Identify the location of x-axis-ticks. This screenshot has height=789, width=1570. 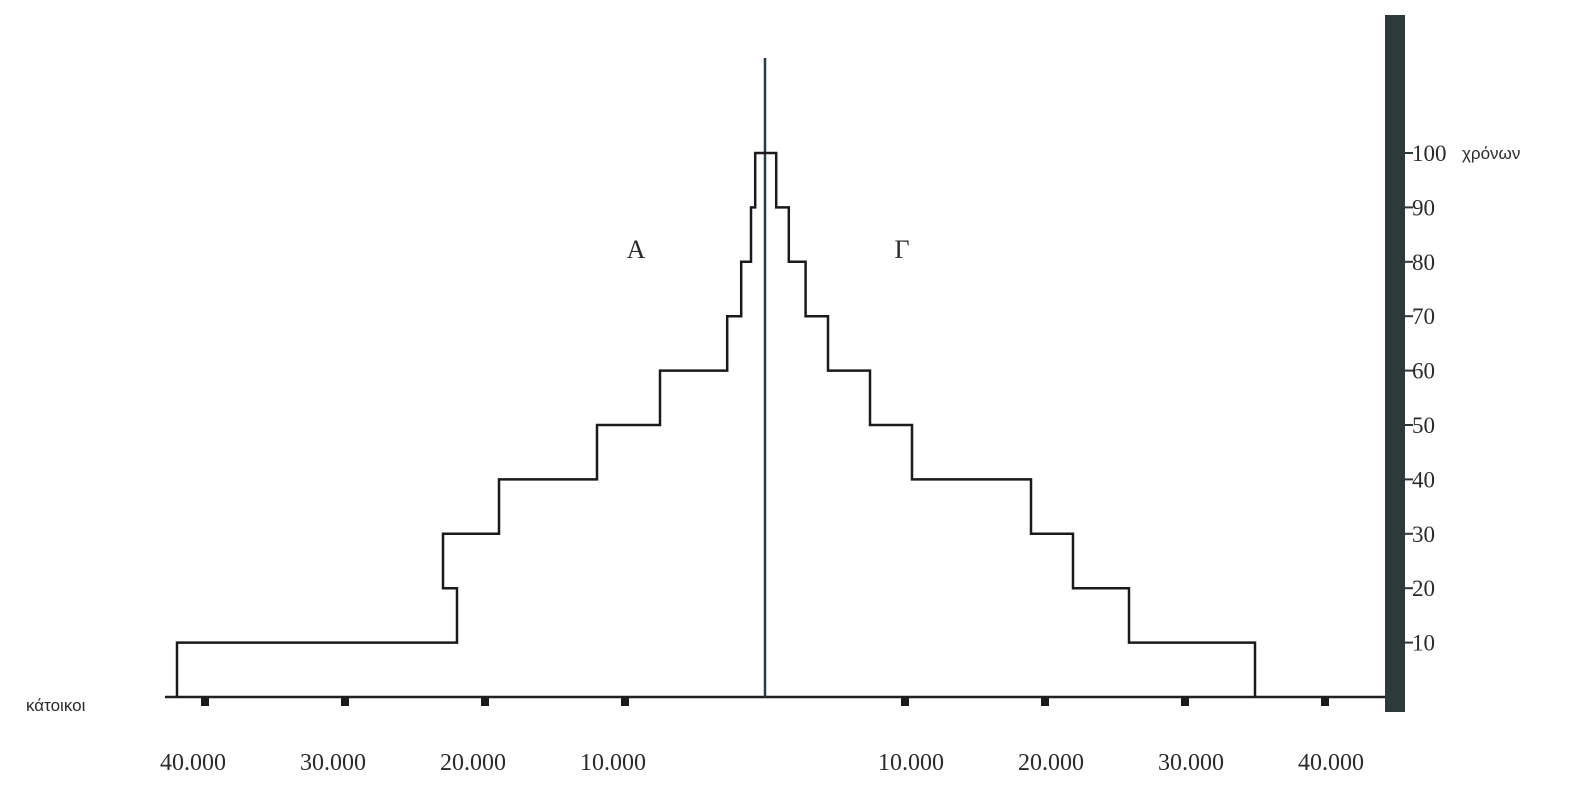
(765, 701).